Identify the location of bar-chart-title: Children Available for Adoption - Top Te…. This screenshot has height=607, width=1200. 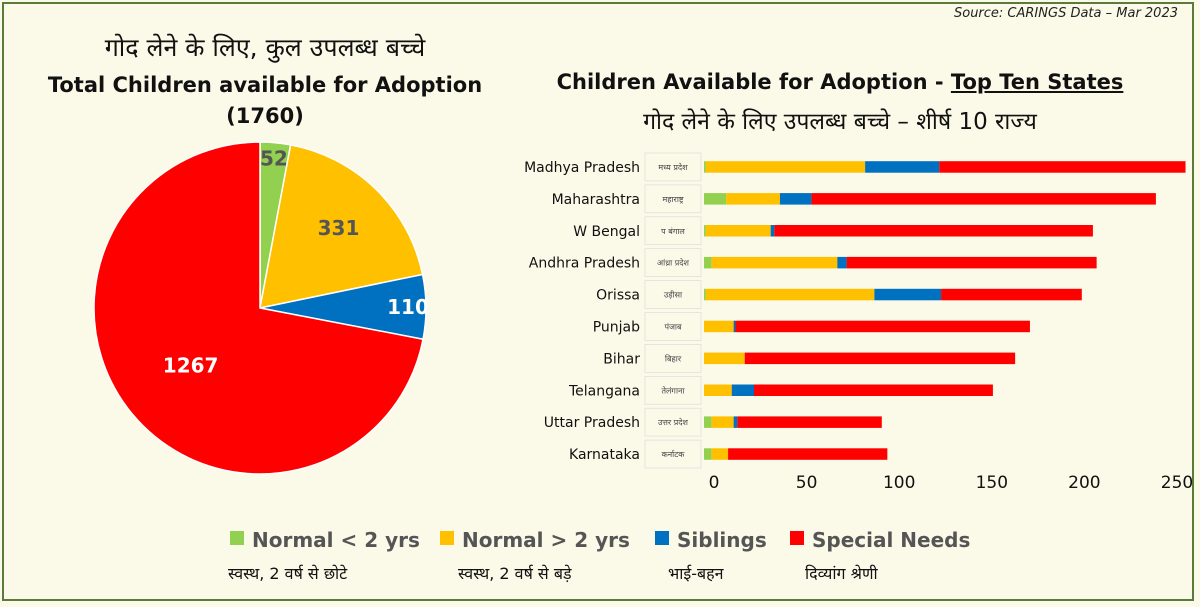
(840, 82).